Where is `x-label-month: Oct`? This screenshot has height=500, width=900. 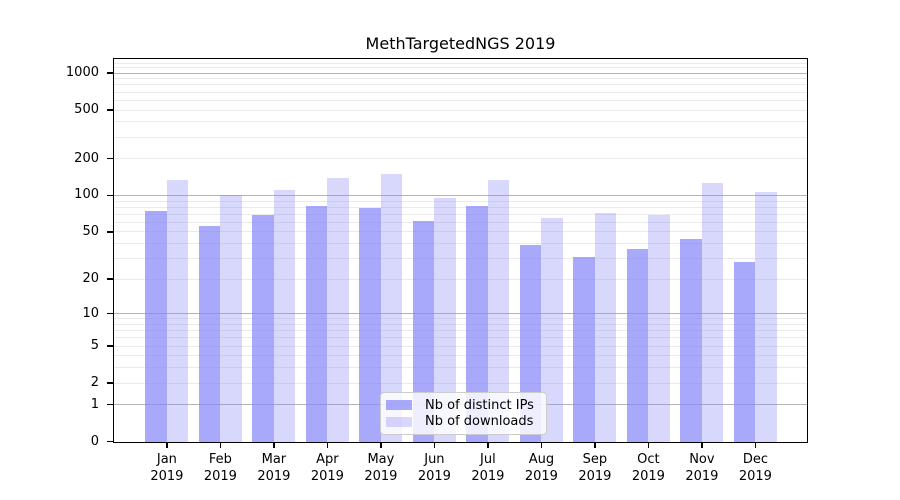 x-label-month: Oct is located at coordinates (648, 459).